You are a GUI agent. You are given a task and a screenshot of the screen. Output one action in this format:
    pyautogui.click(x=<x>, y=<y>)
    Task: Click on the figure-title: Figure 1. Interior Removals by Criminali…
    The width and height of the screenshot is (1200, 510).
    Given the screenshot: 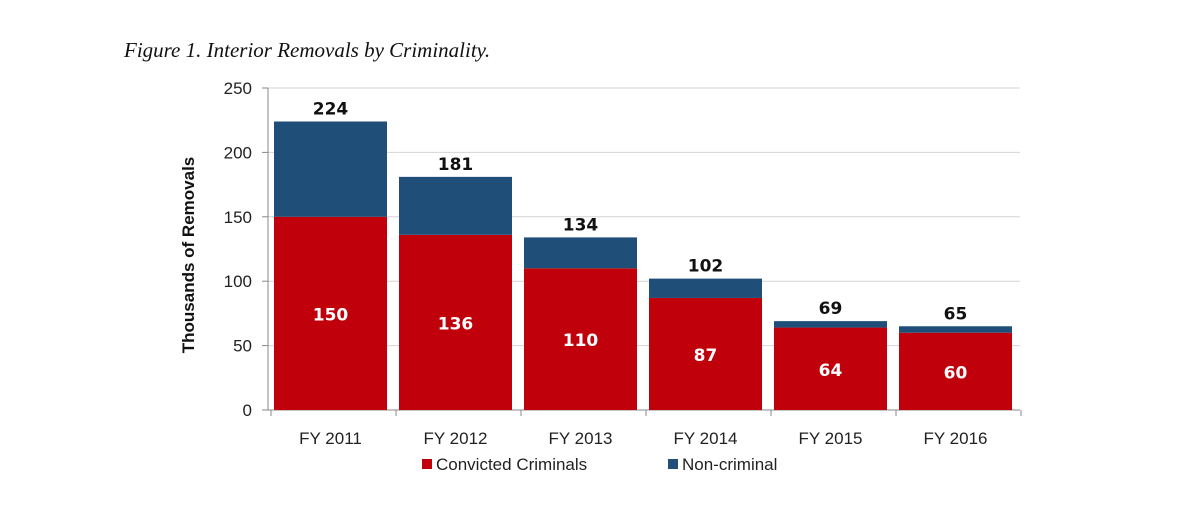 What is the action you would take?
    pyautogui.click(x=307, y=50)
    